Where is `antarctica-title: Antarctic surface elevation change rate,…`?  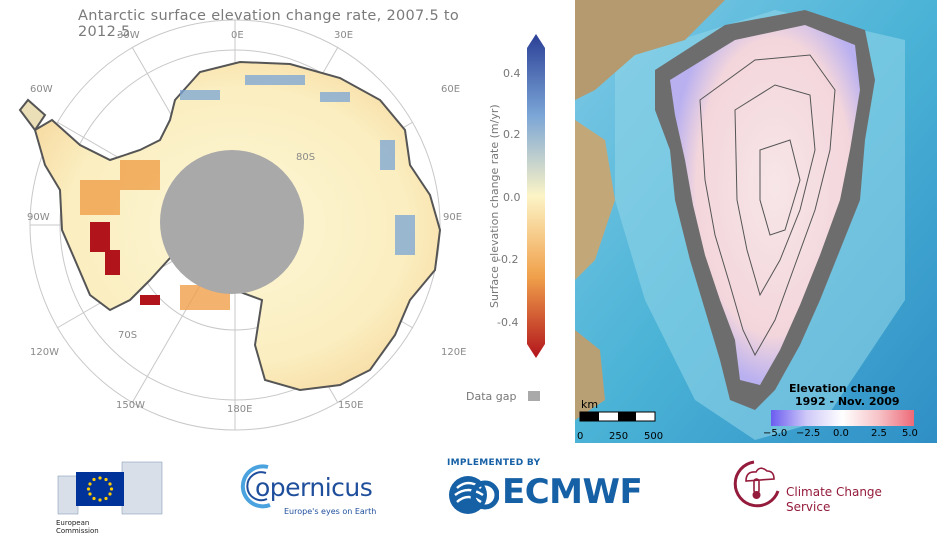
antarctica-title: Antarctic surface elevation change rate,… is located at coordinates (269, 24).